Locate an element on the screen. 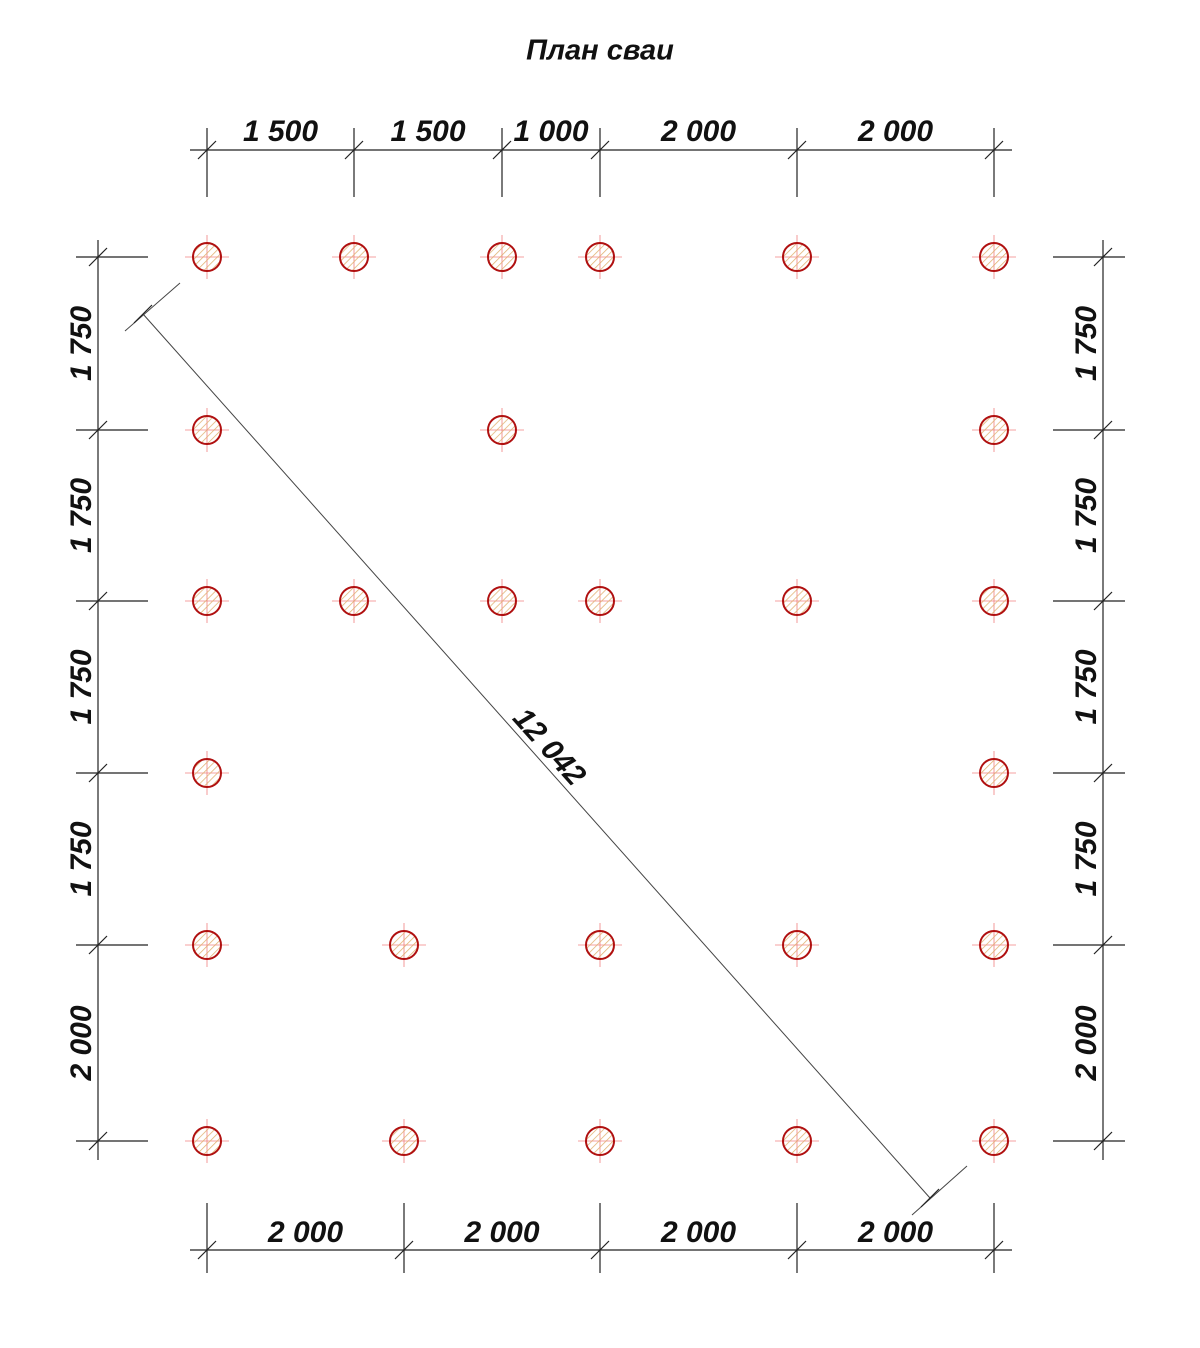 Image resolution: width=1200 pixels, height=1348 pixels. title: План сваи is located at coordinates (600, 51).